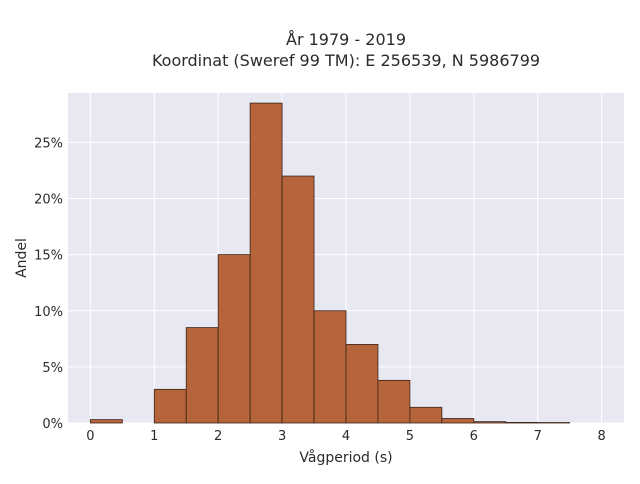 The width and height of the screenshot is (640, 484). I want to click on y-tick-label: 20%, so click(48, 200).